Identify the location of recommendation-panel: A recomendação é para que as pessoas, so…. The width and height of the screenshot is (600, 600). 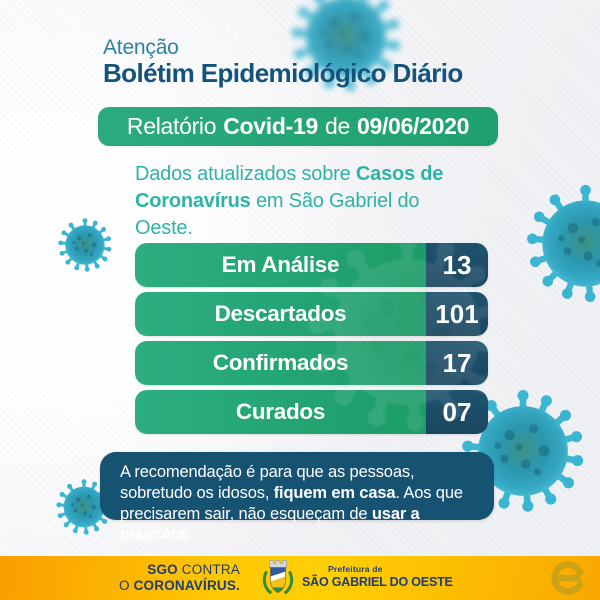
(297, 497).